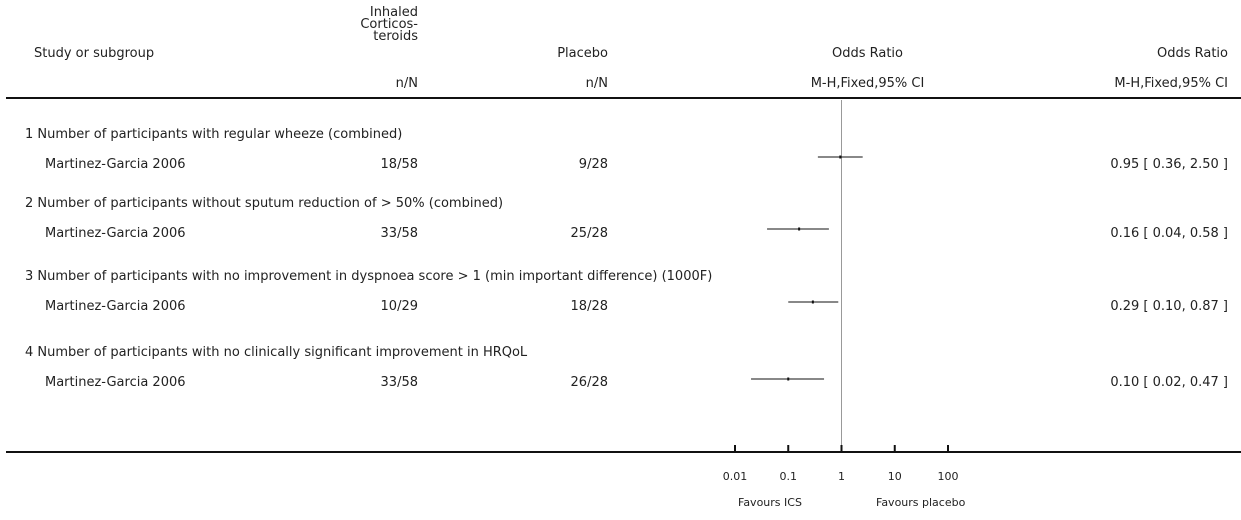 The width and height of the screenshot is (1241, 520). Describe the element at coordinates (895, 476) in the screenshot. I see `axis-tick-label: 10` at that location.